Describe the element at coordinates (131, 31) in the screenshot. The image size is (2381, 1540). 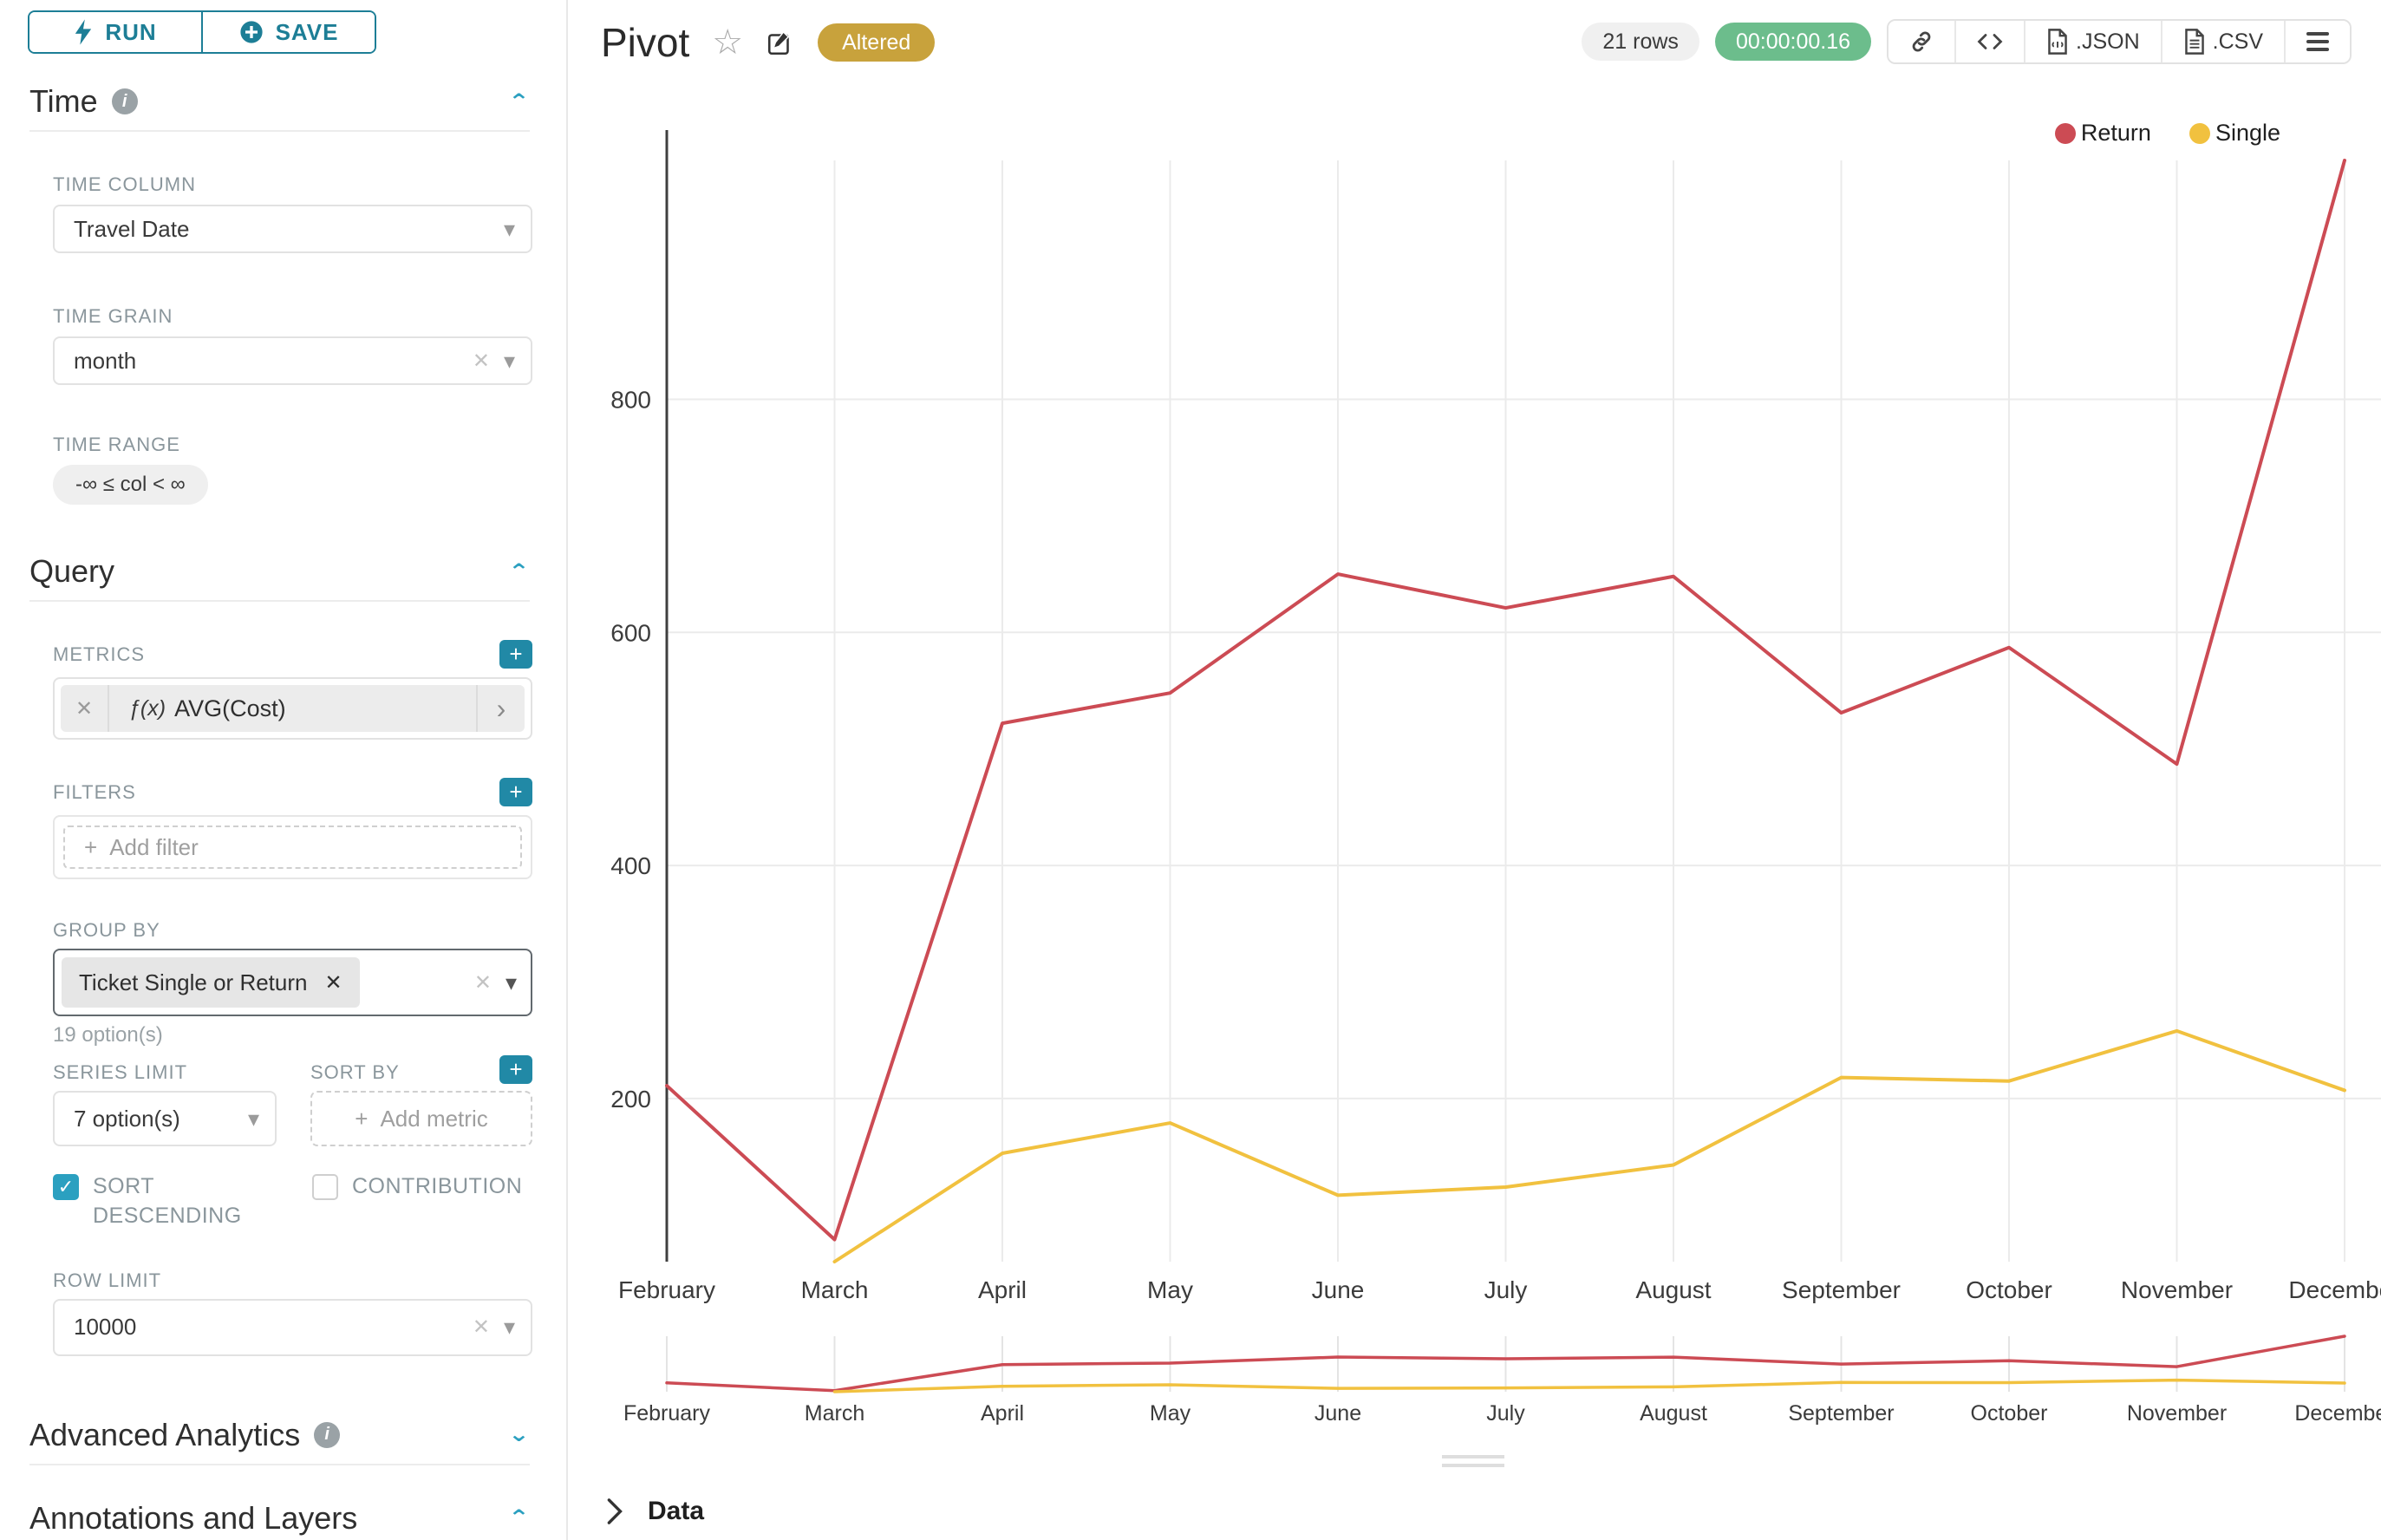
I see `run-button-label: RUN` at that location.